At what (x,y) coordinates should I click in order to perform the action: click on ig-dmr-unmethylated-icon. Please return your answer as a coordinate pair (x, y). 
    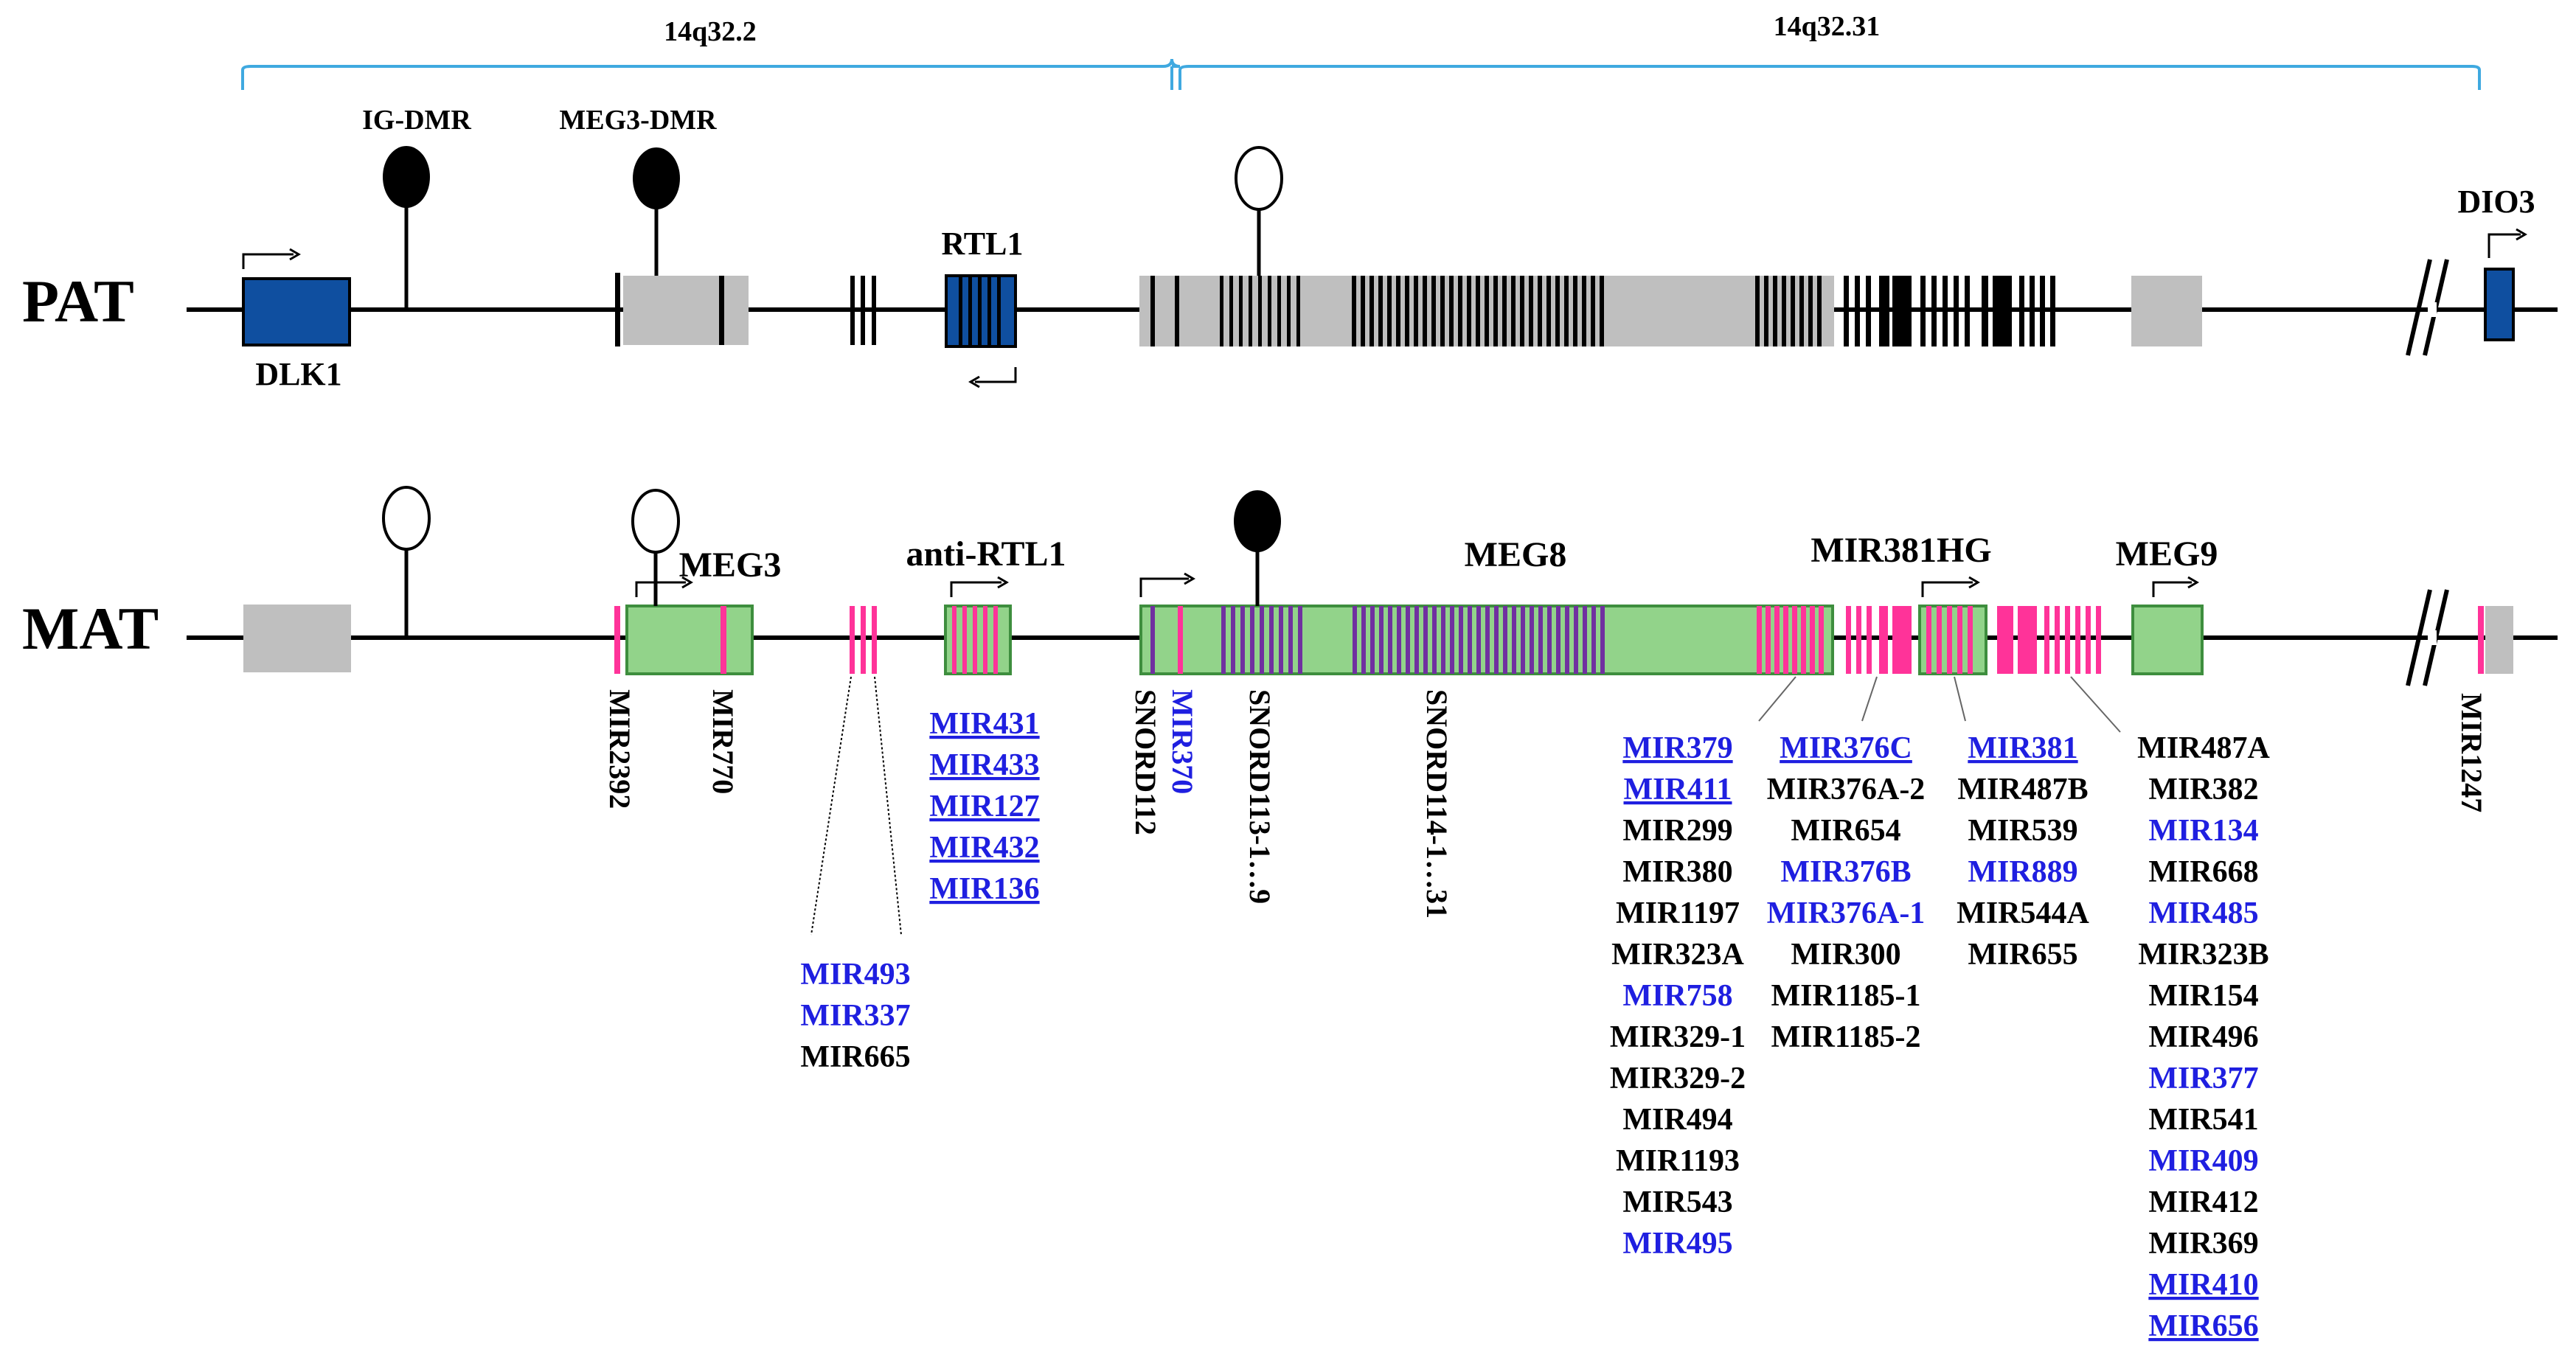
    Looking at the image, I should click on (406, 518).